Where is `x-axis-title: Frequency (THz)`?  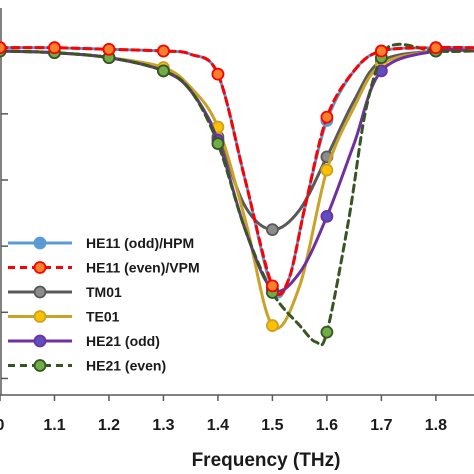
x-axis-title: Frequency (THz) is located at coordinates (266, 460).